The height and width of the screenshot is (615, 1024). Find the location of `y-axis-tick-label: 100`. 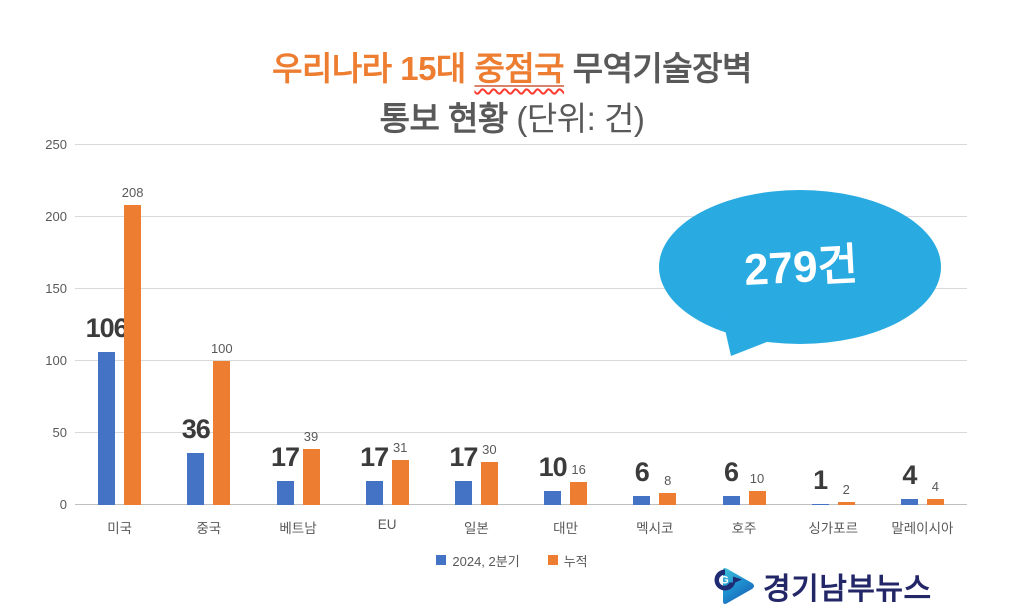

y-axis-tick-label: 100 is located at coordinates (56, 360).